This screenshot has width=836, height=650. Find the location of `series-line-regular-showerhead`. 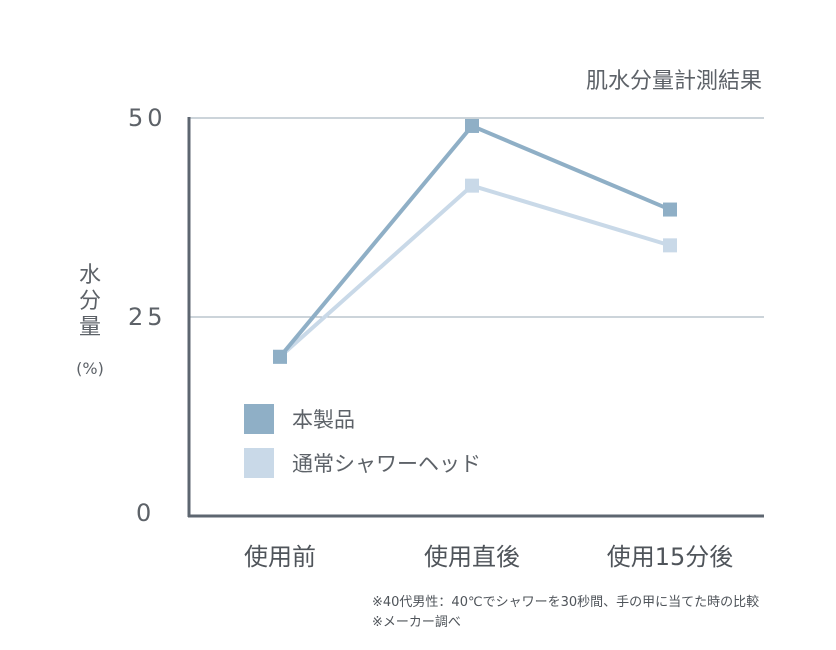

series-line-regular-showerhead is located at coordinates (474, 271).